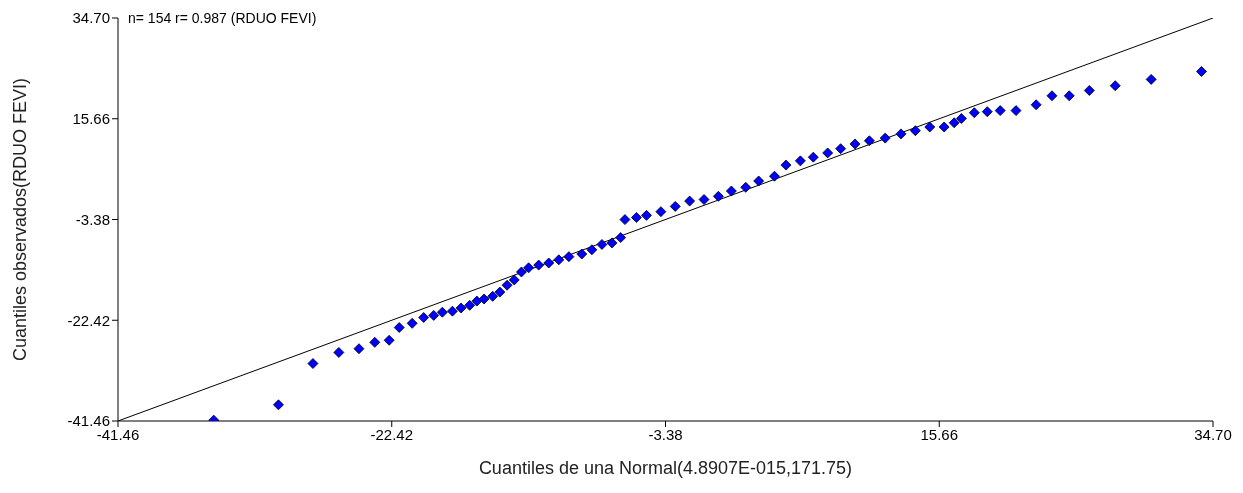  I want to click on x-tick-label: -22.42, so click(392, 434).